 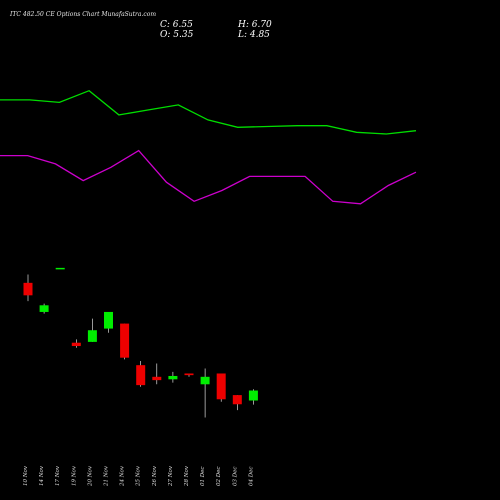 I want to click on x-tick-label: 28 Nov, so click(x=187, y=476).